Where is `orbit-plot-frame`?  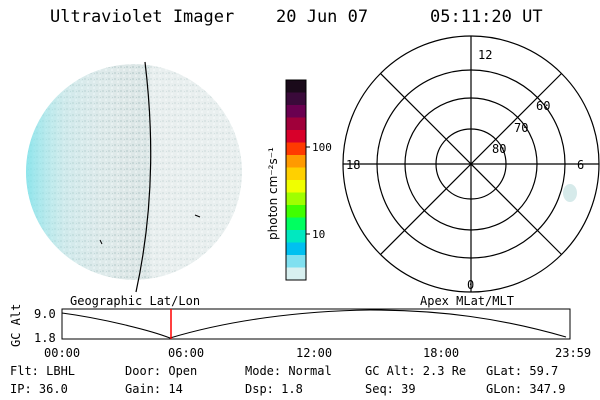
orbit-plot-frame is located at coordinates (316, 324).